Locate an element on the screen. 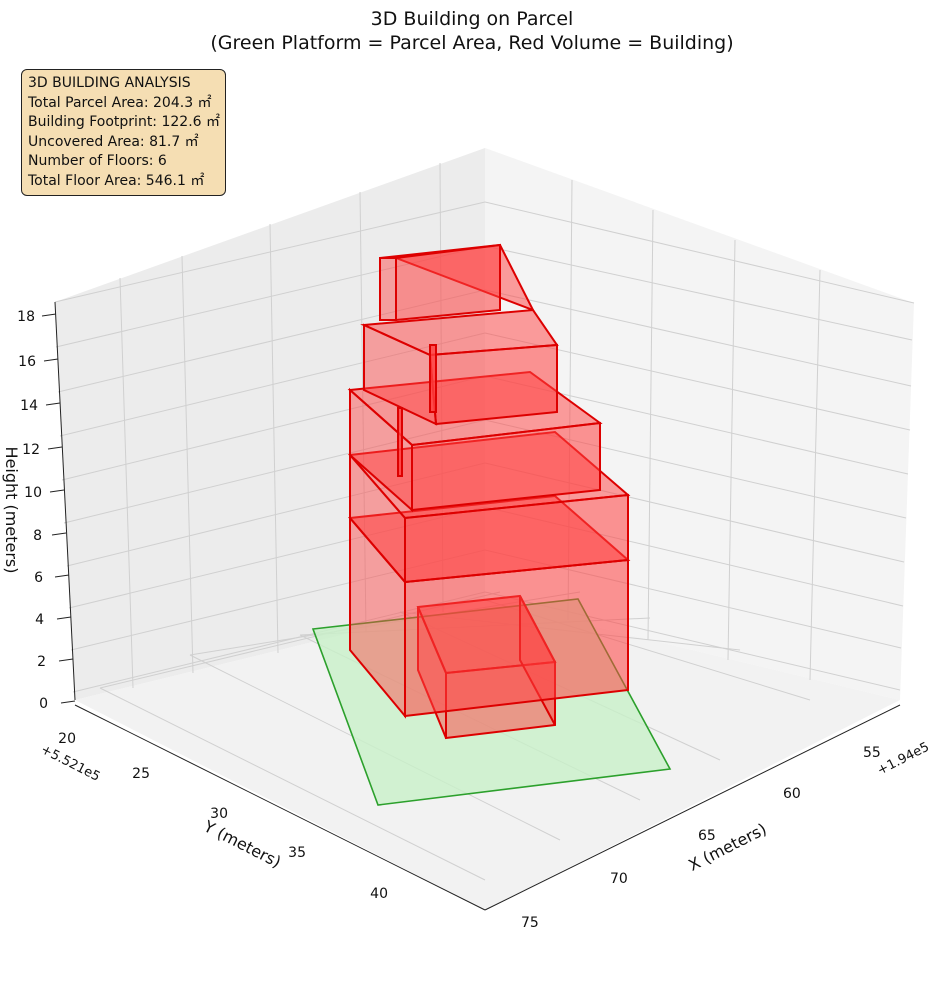  z-tick-label: 12 is located at coordinates (31, 450).